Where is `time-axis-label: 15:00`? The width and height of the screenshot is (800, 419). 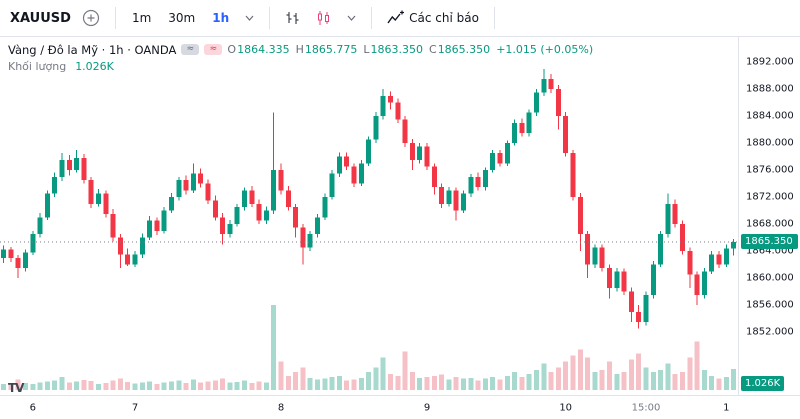 time-axis-label: 15:00 is located at coordinates (646, 407).